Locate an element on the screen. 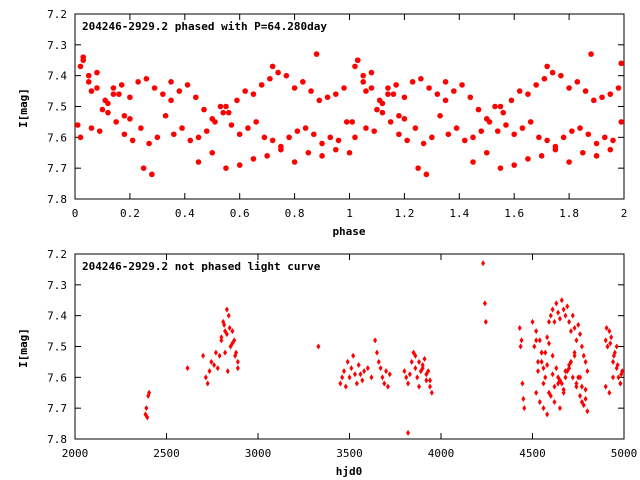  y-tick-label: 7.8 is located at coordinates (57, 199).